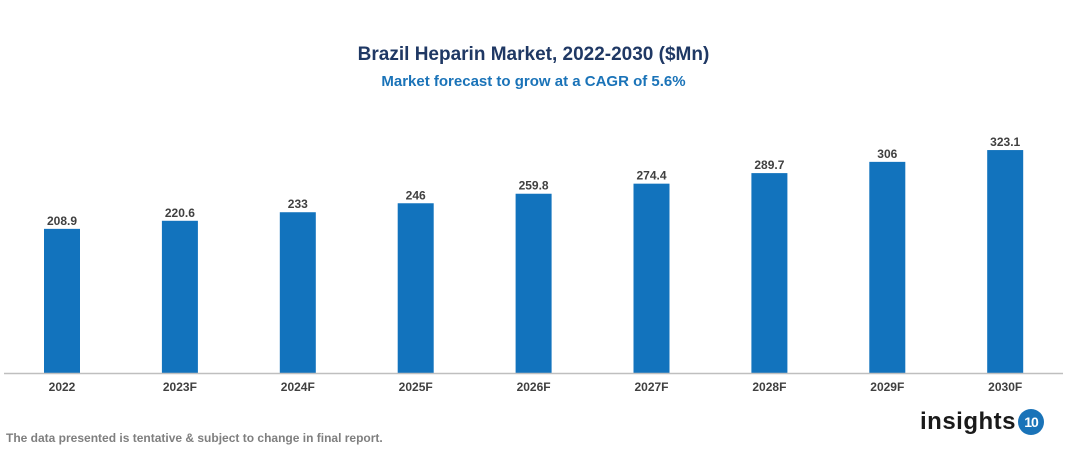 This screenshot has width=1067, height=454. What do you see at coordinates (887, 387) in the screenshot?
I see `x-tick-label: 2029F` at bounding box center [887, 387].